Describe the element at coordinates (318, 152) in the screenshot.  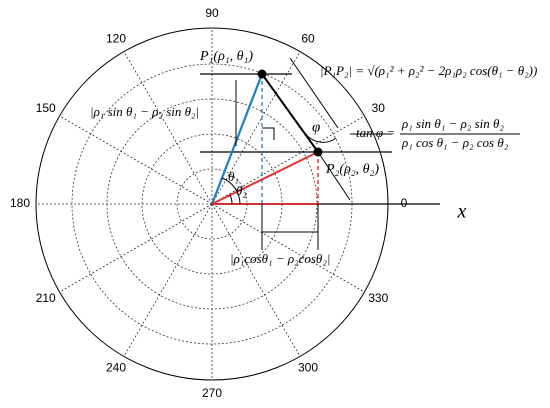
I see `point-p2` at that location.